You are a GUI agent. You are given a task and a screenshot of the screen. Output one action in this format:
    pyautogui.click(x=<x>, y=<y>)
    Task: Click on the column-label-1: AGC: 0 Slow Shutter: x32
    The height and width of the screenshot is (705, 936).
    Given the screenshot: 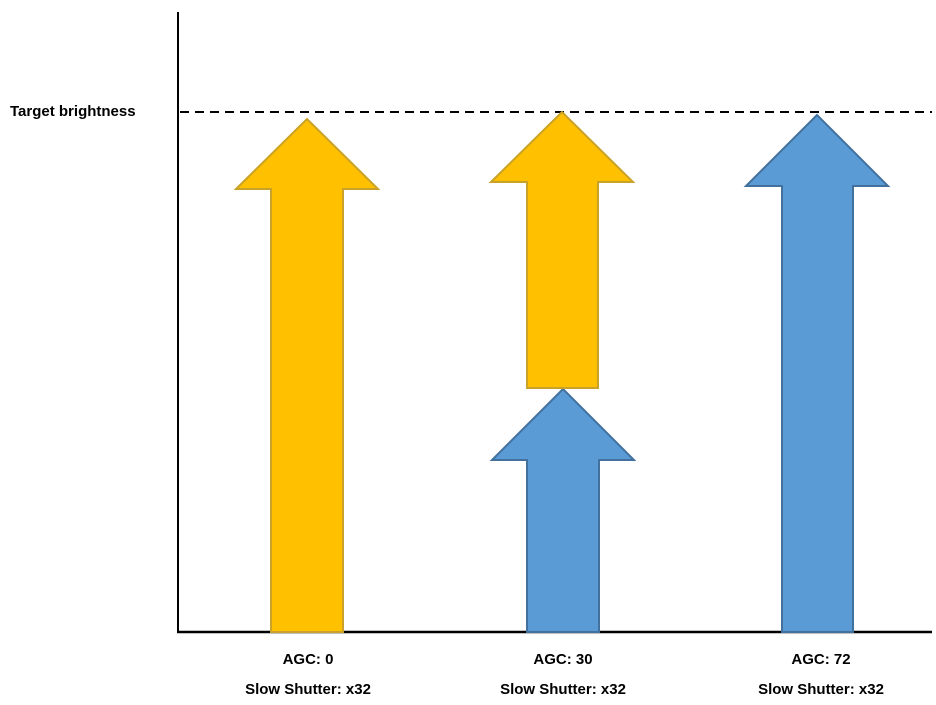 What is the action you would take?
    pyautogui.click(x=308, y=675)
    